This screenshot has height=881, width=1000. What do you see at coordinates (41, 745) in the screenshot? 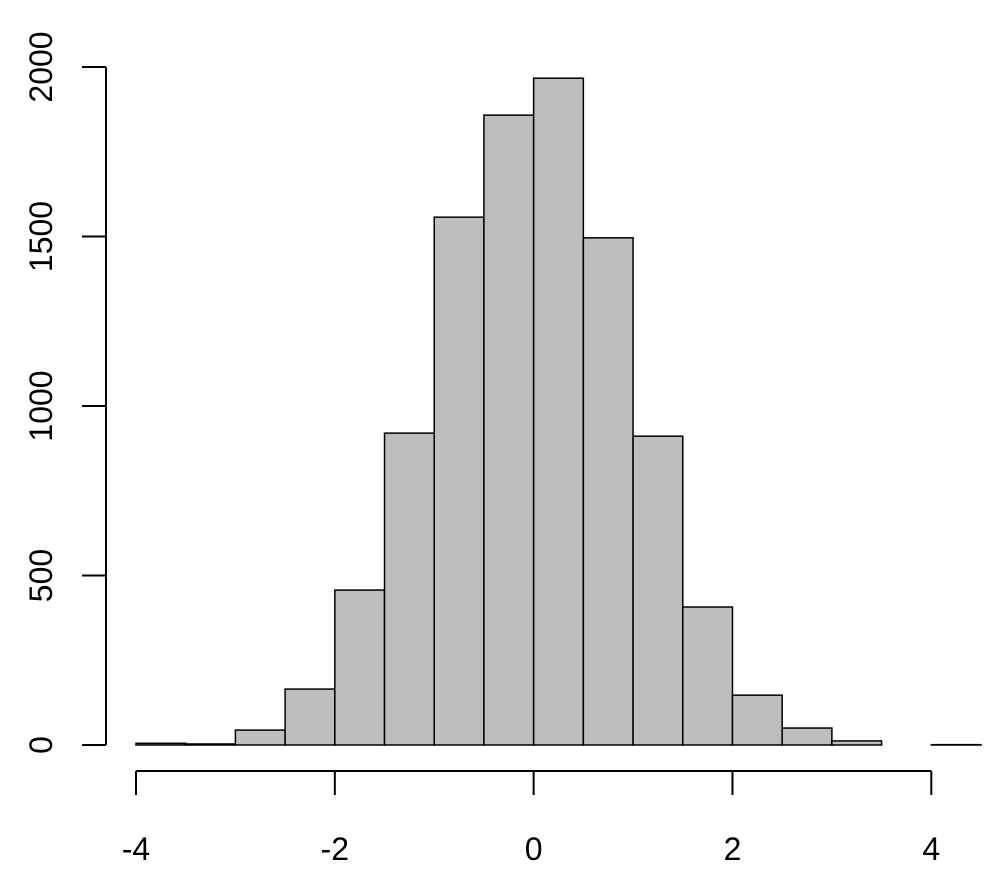
I see `y-tick-label: 0` at bounding box center [41, 745].